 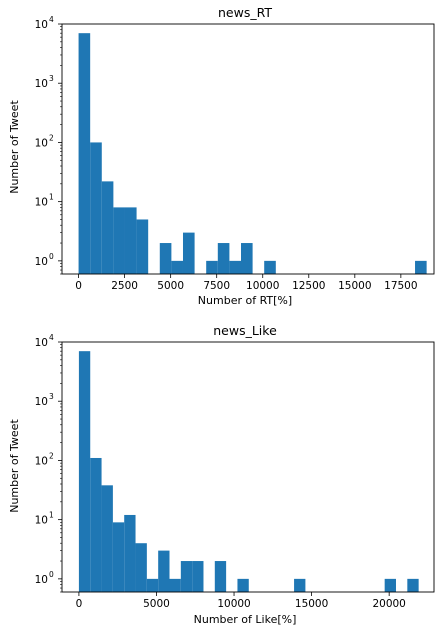 I want to click on x-axis-ticks: 0 5000 10000 15000 20000, so click(x=241, y=601).